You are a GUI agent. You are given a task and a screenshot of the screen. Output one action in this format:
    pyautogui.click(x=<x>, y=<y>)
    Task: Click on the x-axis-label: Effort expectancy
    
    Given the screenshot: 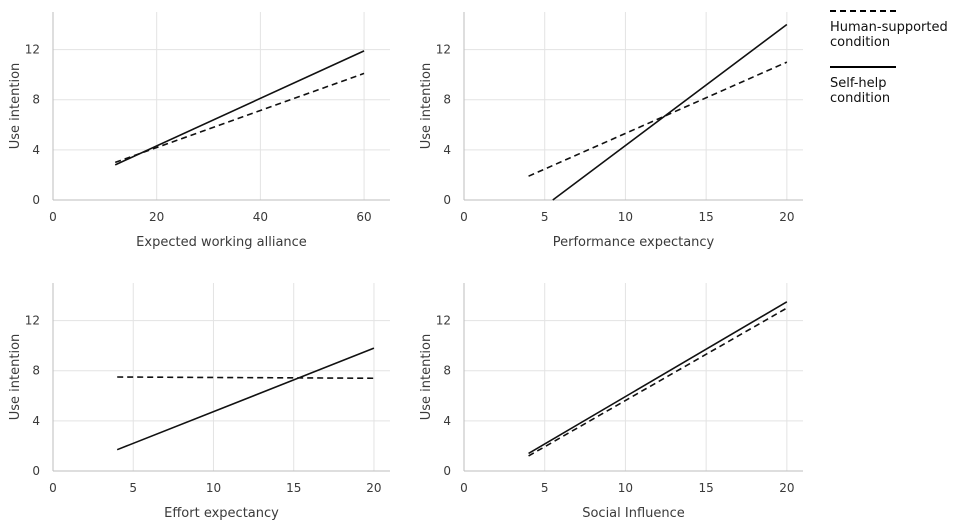 What is the action you would take?
    pyautogui.click(x=221, y=513)
    